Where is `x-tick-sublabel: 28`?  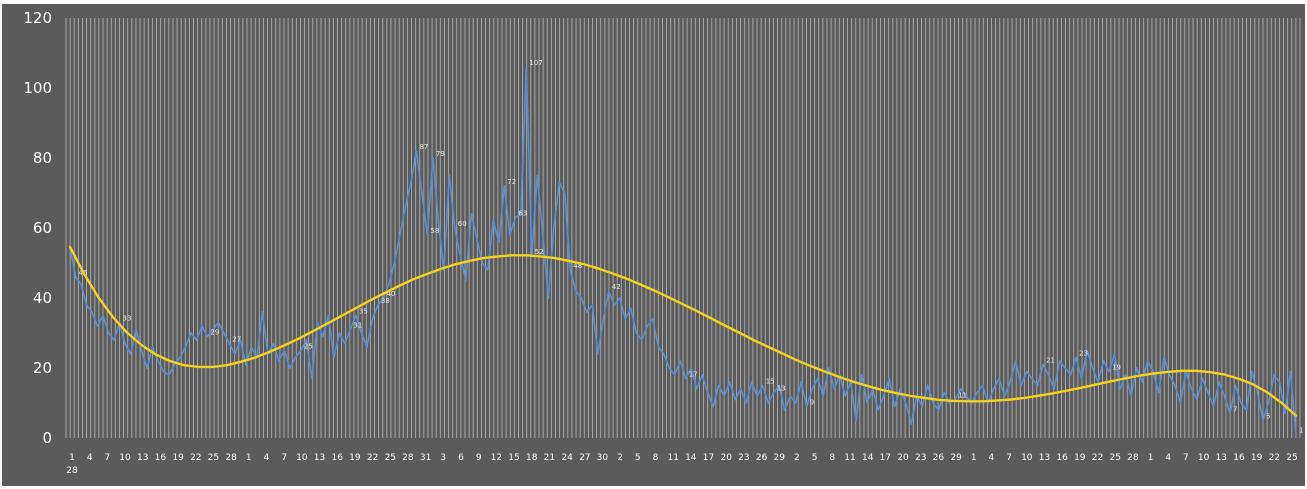
x-tick-sublabel: 28 is located at coordinates (72, 471).